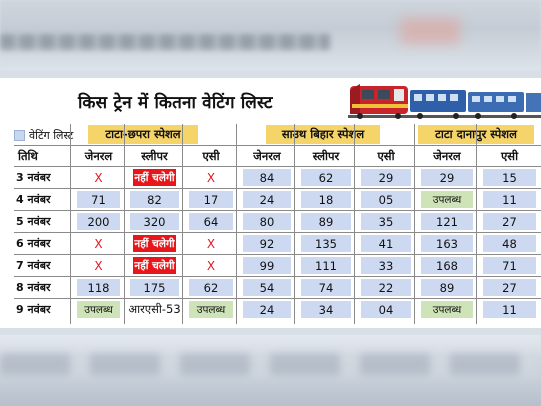  Describe the element at coordinates (386, 221) in the screenshot. I see `table-cell: 35` at that location.